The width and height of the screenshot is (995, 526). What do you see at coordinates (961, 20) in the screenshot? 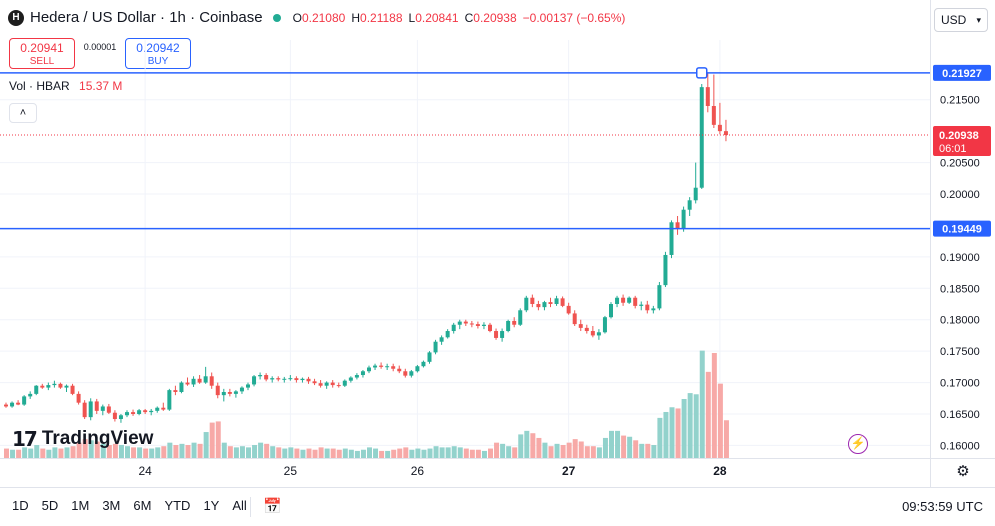
I see `currency-select: USD ▾` at bounding box center [961, 20].